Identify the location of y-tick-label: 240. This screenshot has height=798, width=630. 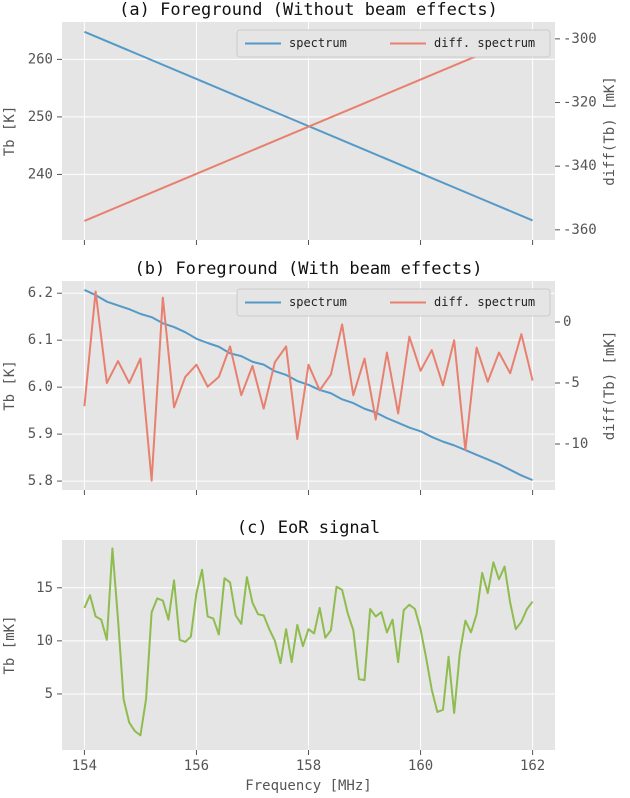
(40, 174).